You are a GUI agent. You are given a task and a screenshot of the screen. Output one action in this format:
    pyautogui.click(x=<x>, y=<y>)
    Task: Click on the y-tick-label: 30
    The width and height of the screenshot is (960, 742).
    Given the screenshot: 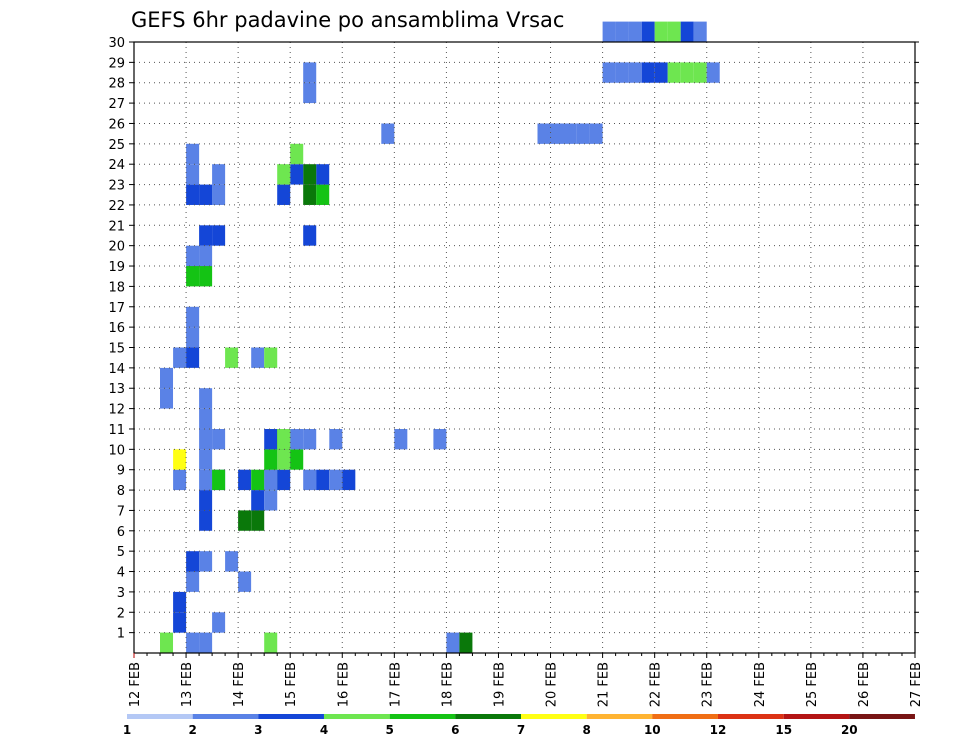 What is the action you would take?
    pyautogui.click(x=116, y=43)
    